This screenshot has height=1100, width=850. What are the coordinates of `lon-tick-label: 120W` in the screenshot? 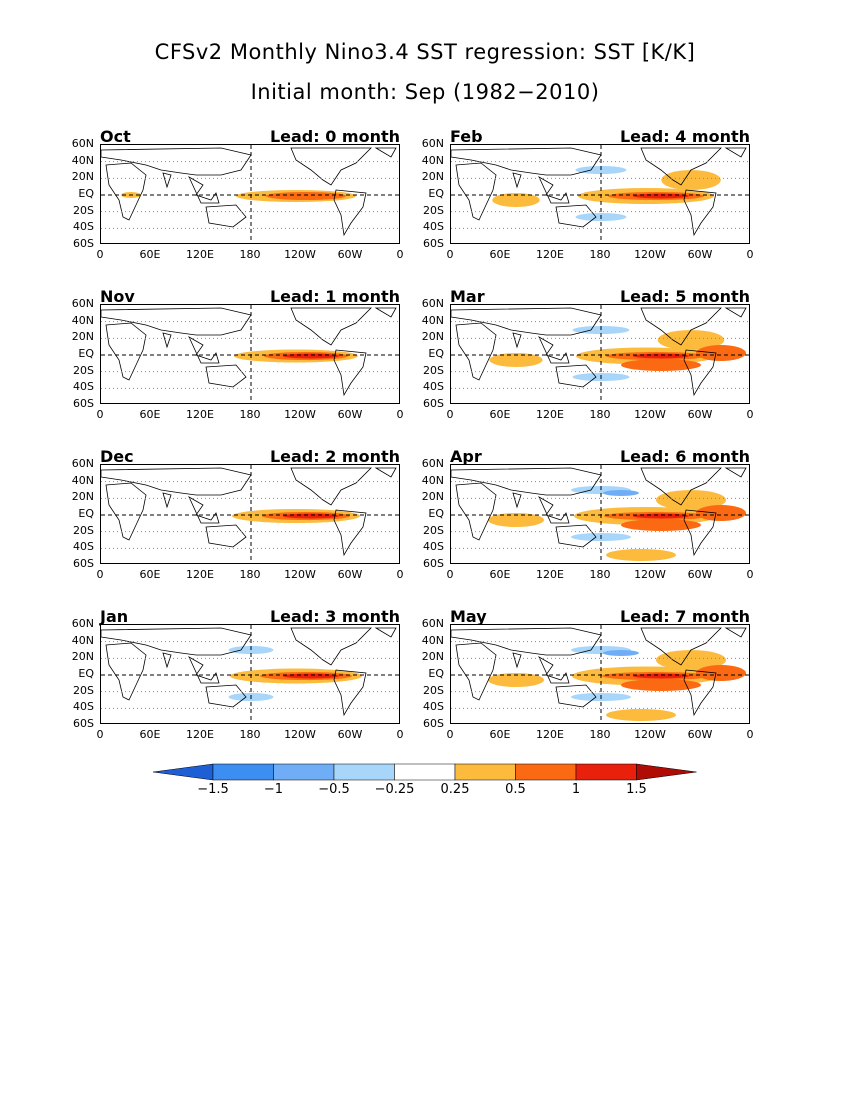 It's located at (300, 734).